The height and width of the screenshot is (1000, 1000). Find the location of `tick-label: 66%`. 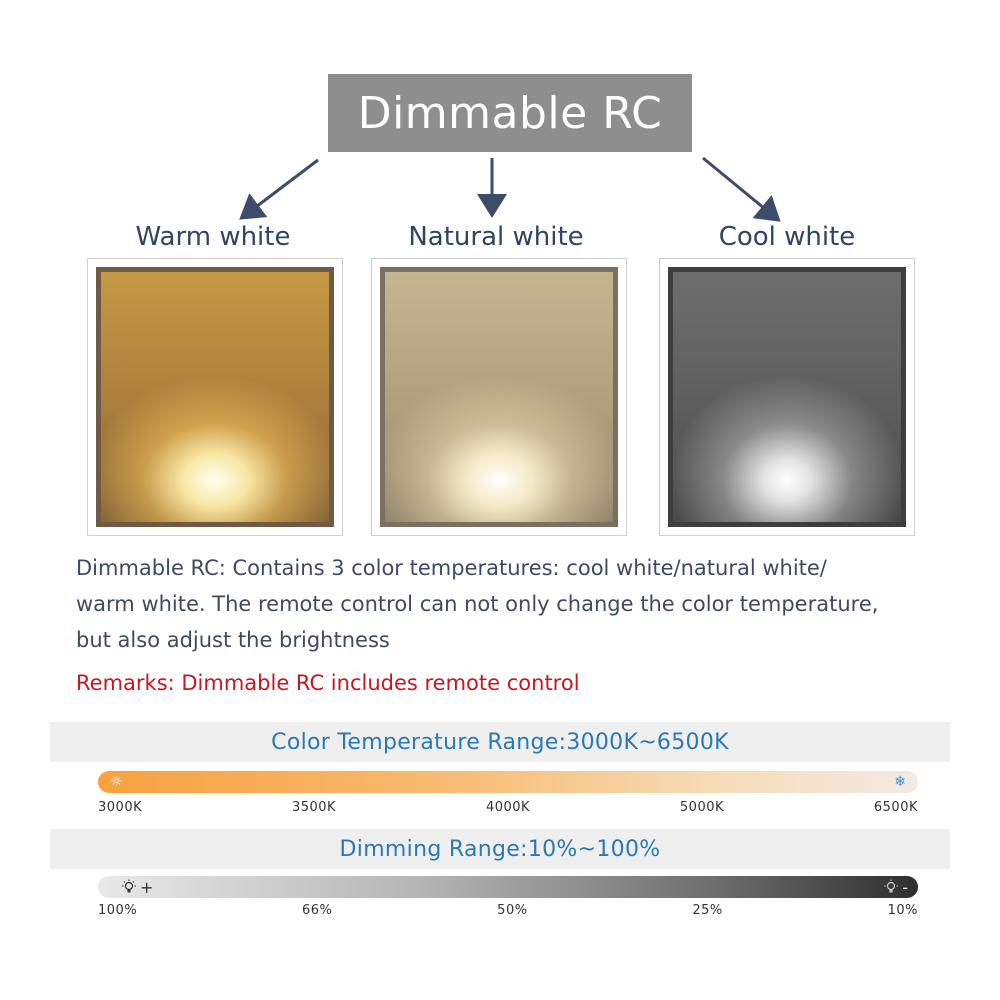

tick-label: 66% is located at coordinates (317, 910).